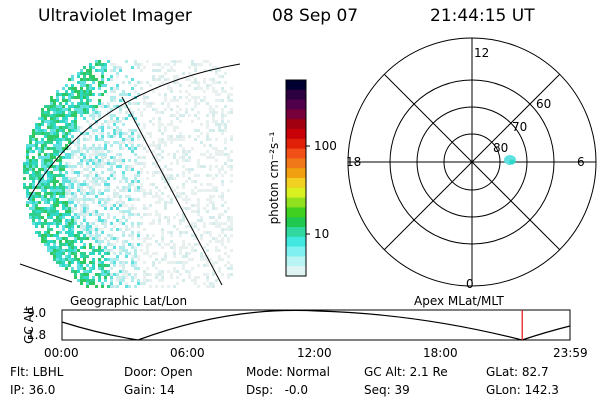 The height and width of the screenshot is (400, 600). I want to click on mlt-label-18: 18, so click(354, 162).